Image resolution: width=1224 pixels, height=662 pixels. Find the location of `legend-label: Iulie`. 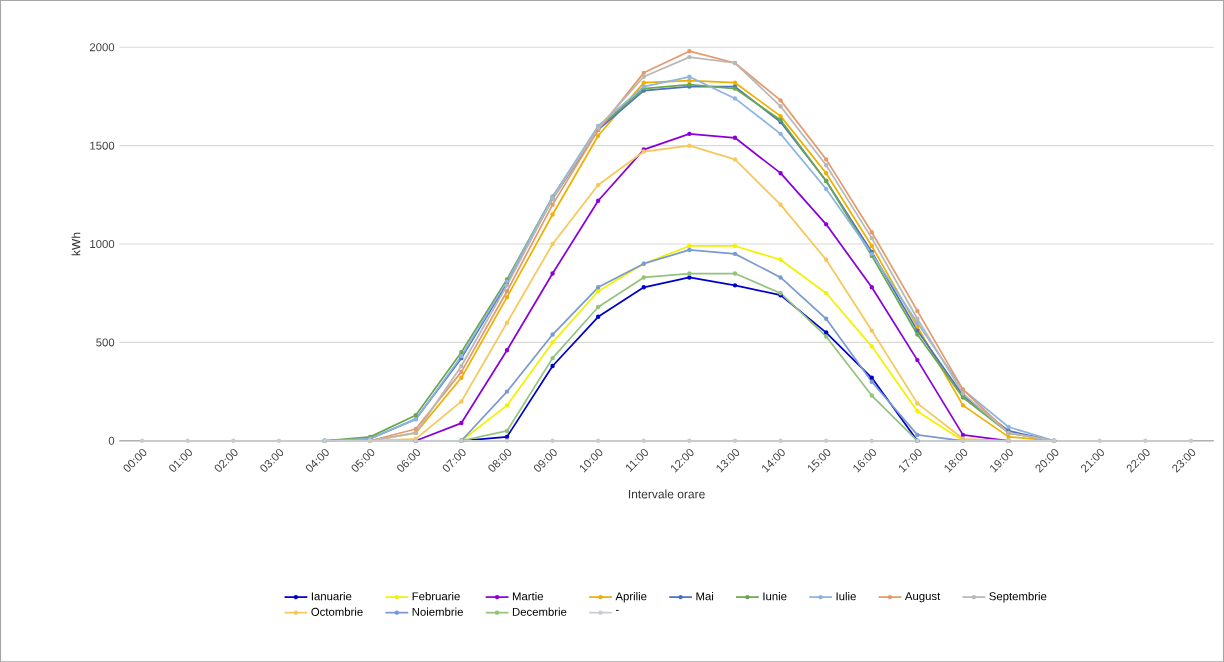

legend-label: Iulie is located at coordinates (846, 596).